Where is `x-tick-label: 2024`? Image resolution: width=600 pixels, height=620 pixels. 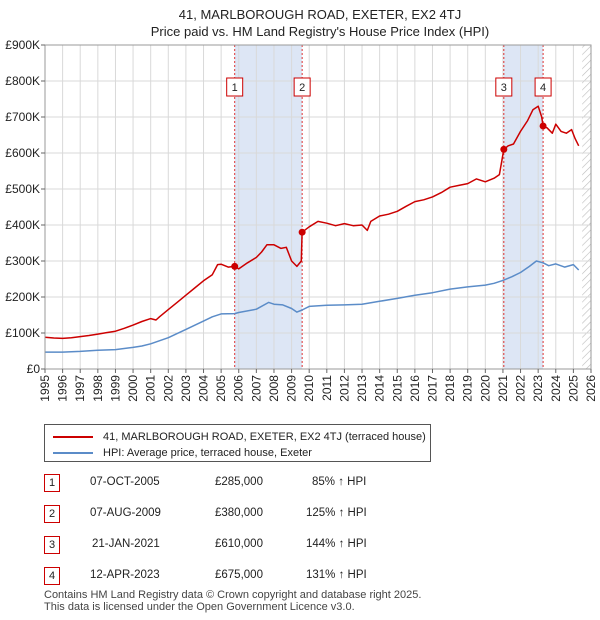
x-tick-label: 2024 is located at coordinates (556, 388).